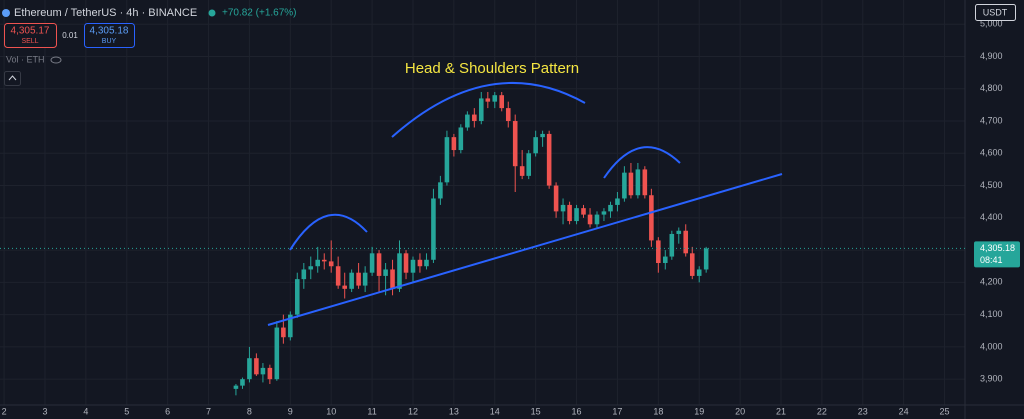 The height and width of the screenshot is (419, 1024). I want to click on x-tick-label: 17, so click(617, 411).